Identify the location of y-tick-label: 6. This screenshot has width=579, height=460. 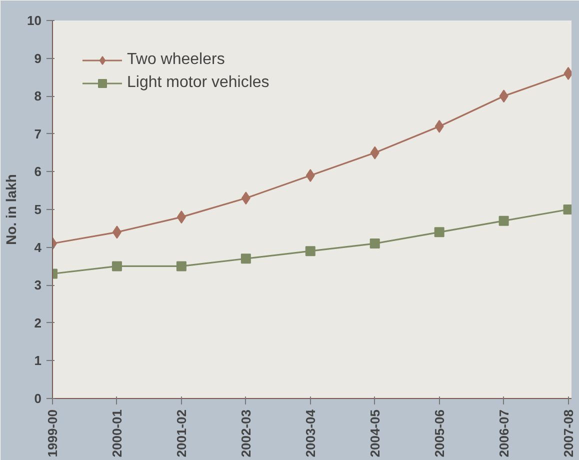
(38, 172).